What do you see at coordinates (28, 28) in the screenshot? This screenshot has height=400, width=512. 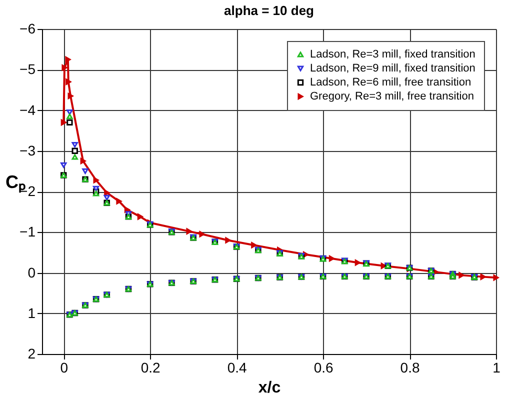 I see `y-tick-label: −6` at bounding box center [28, 28].